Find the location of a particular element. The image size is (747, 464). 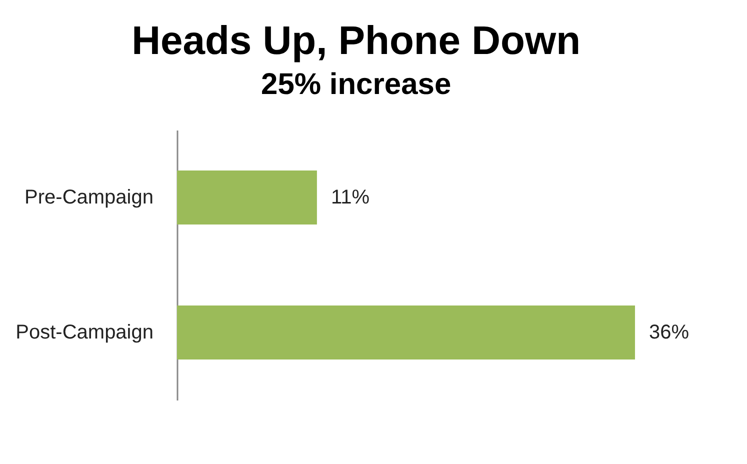

y-tick-label: Pre-Campaign is located at coordinates (89, 197).